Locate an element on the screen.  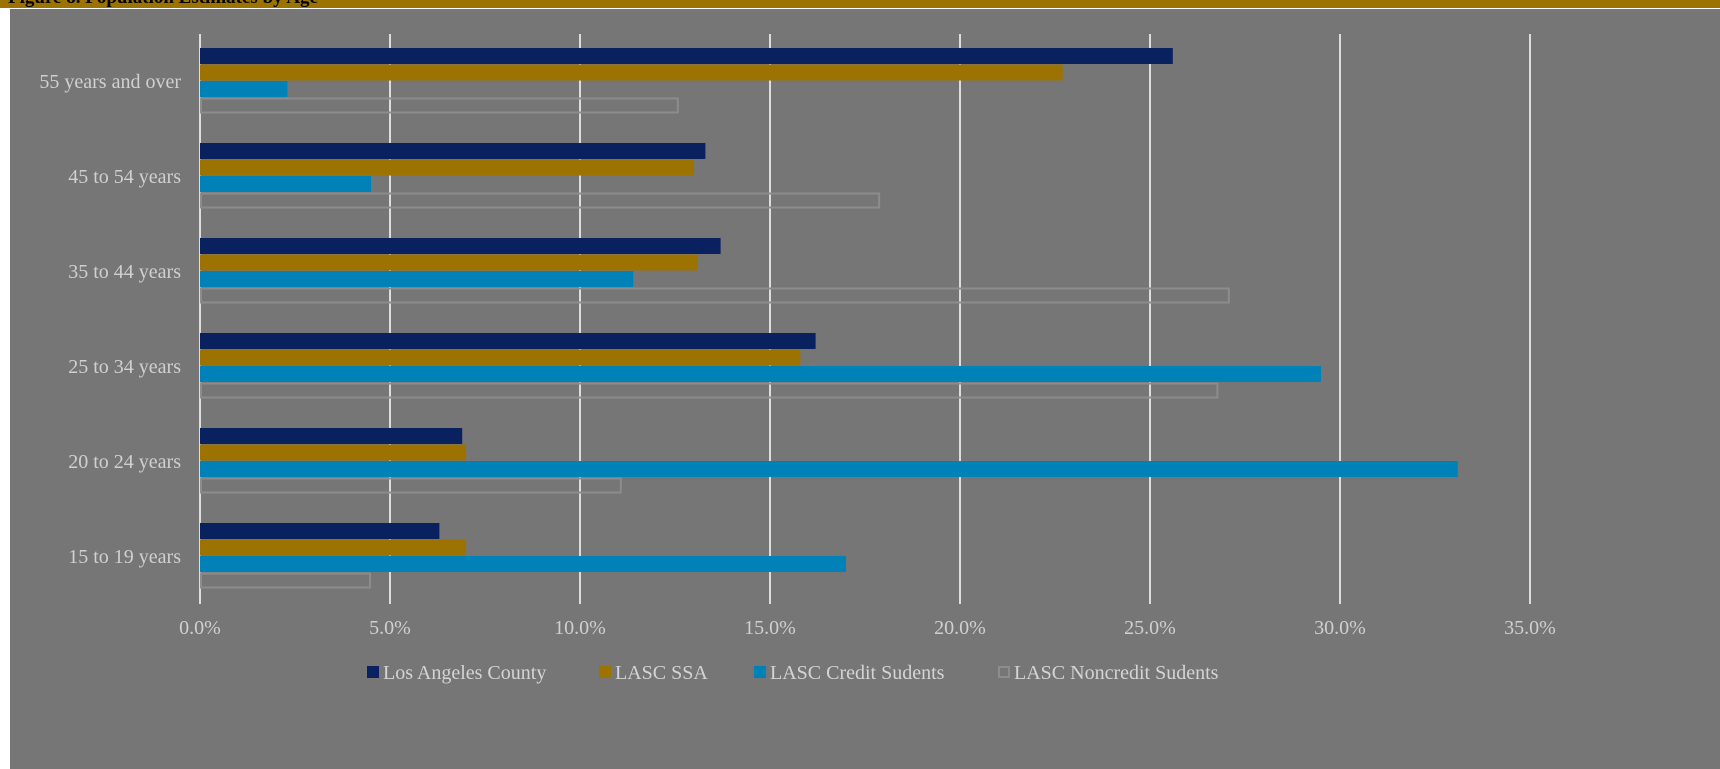
x-tick-label: 15.0% is located at coordinates (770, 628).